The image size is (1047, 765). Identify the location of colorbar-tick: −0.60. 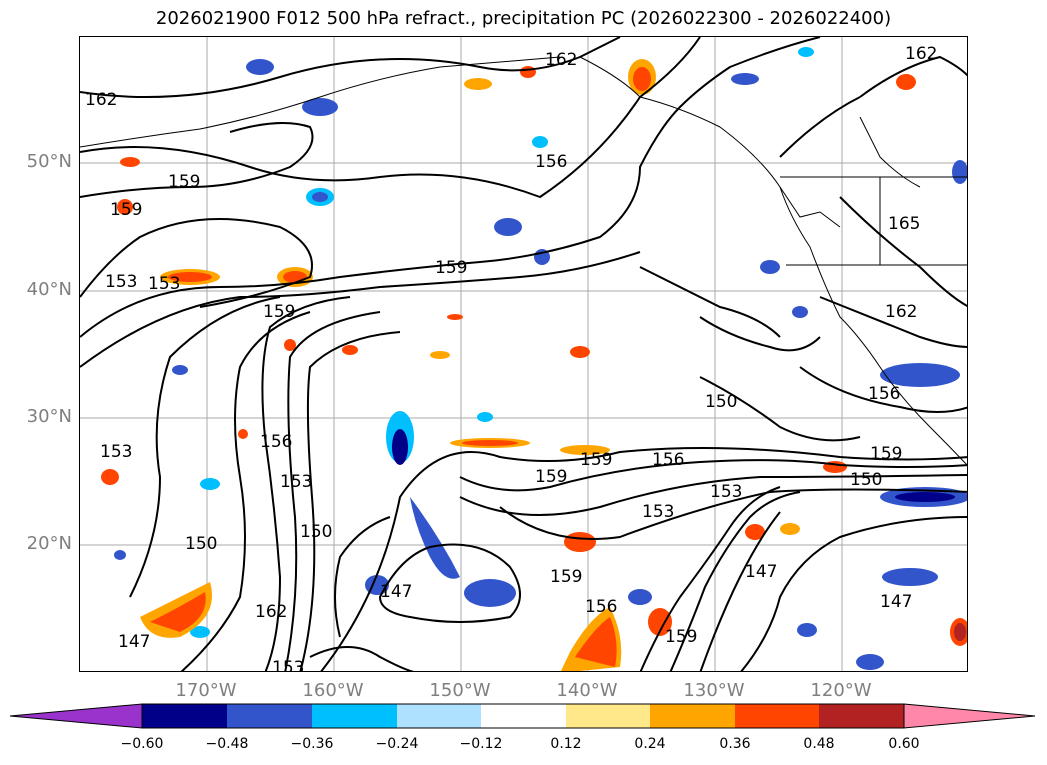
(142, 744).